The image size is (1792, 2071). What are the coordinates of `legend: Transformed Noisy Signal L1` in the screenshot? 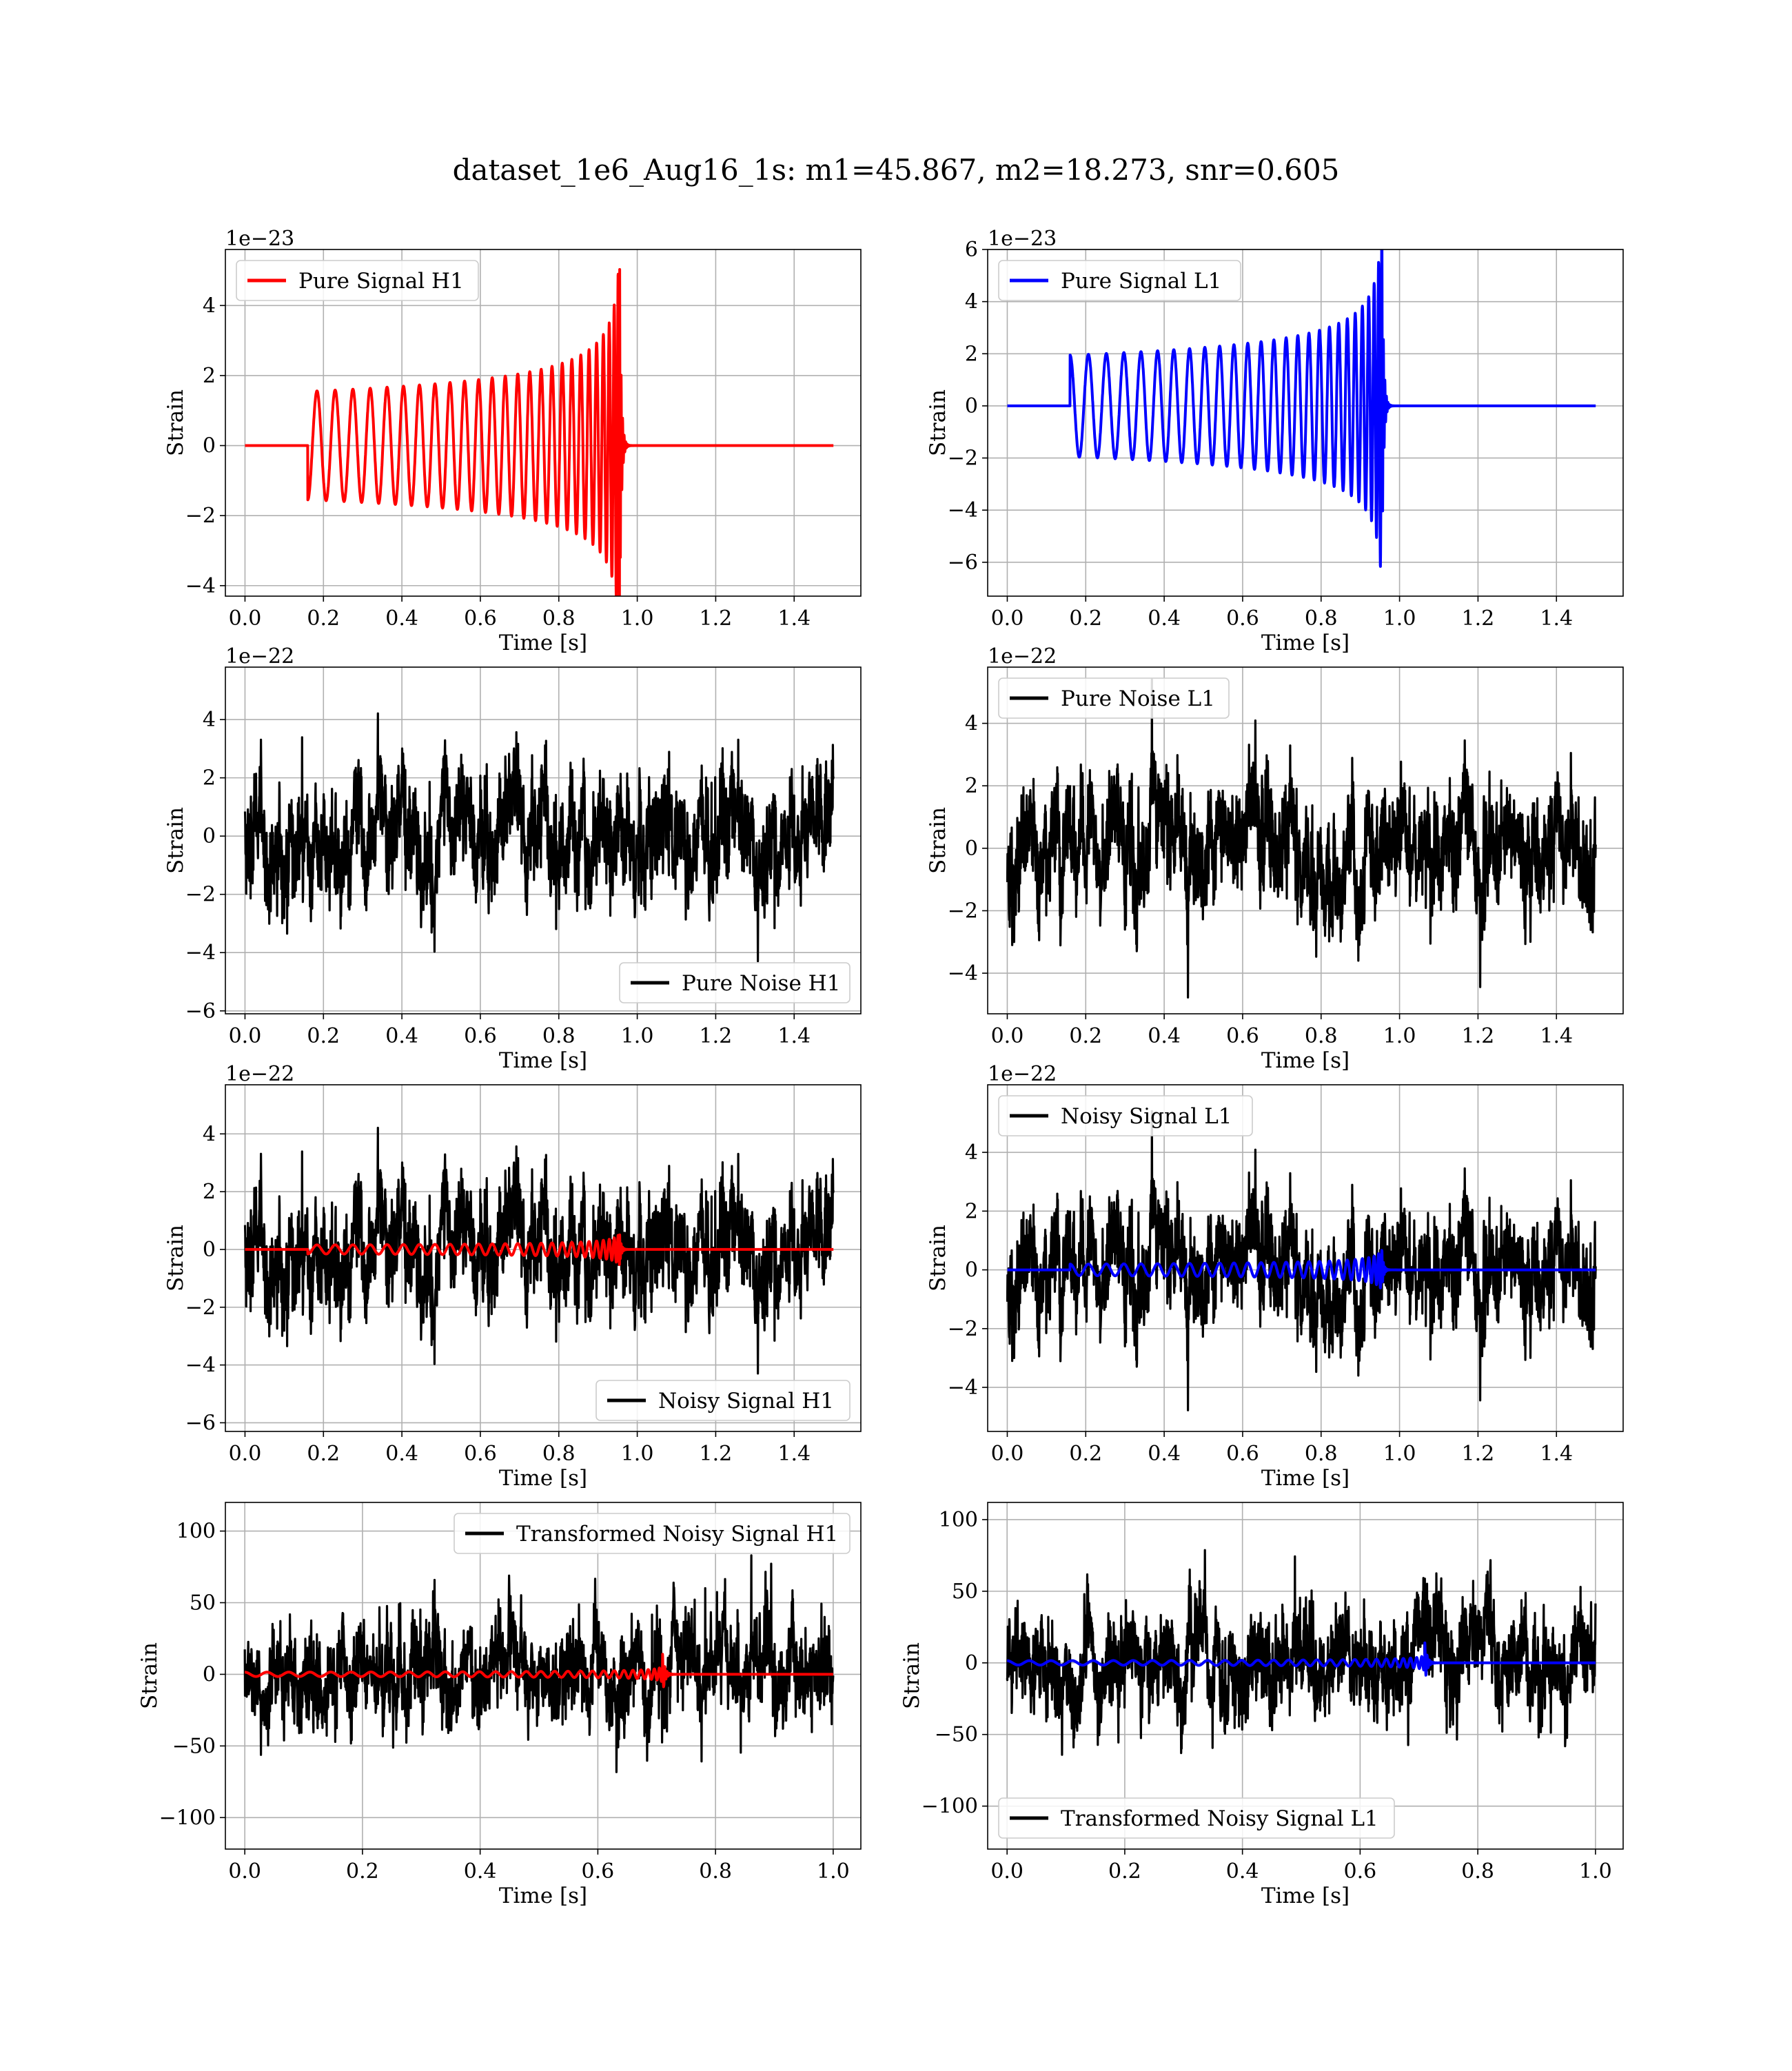 It's located at (1196, 1818).